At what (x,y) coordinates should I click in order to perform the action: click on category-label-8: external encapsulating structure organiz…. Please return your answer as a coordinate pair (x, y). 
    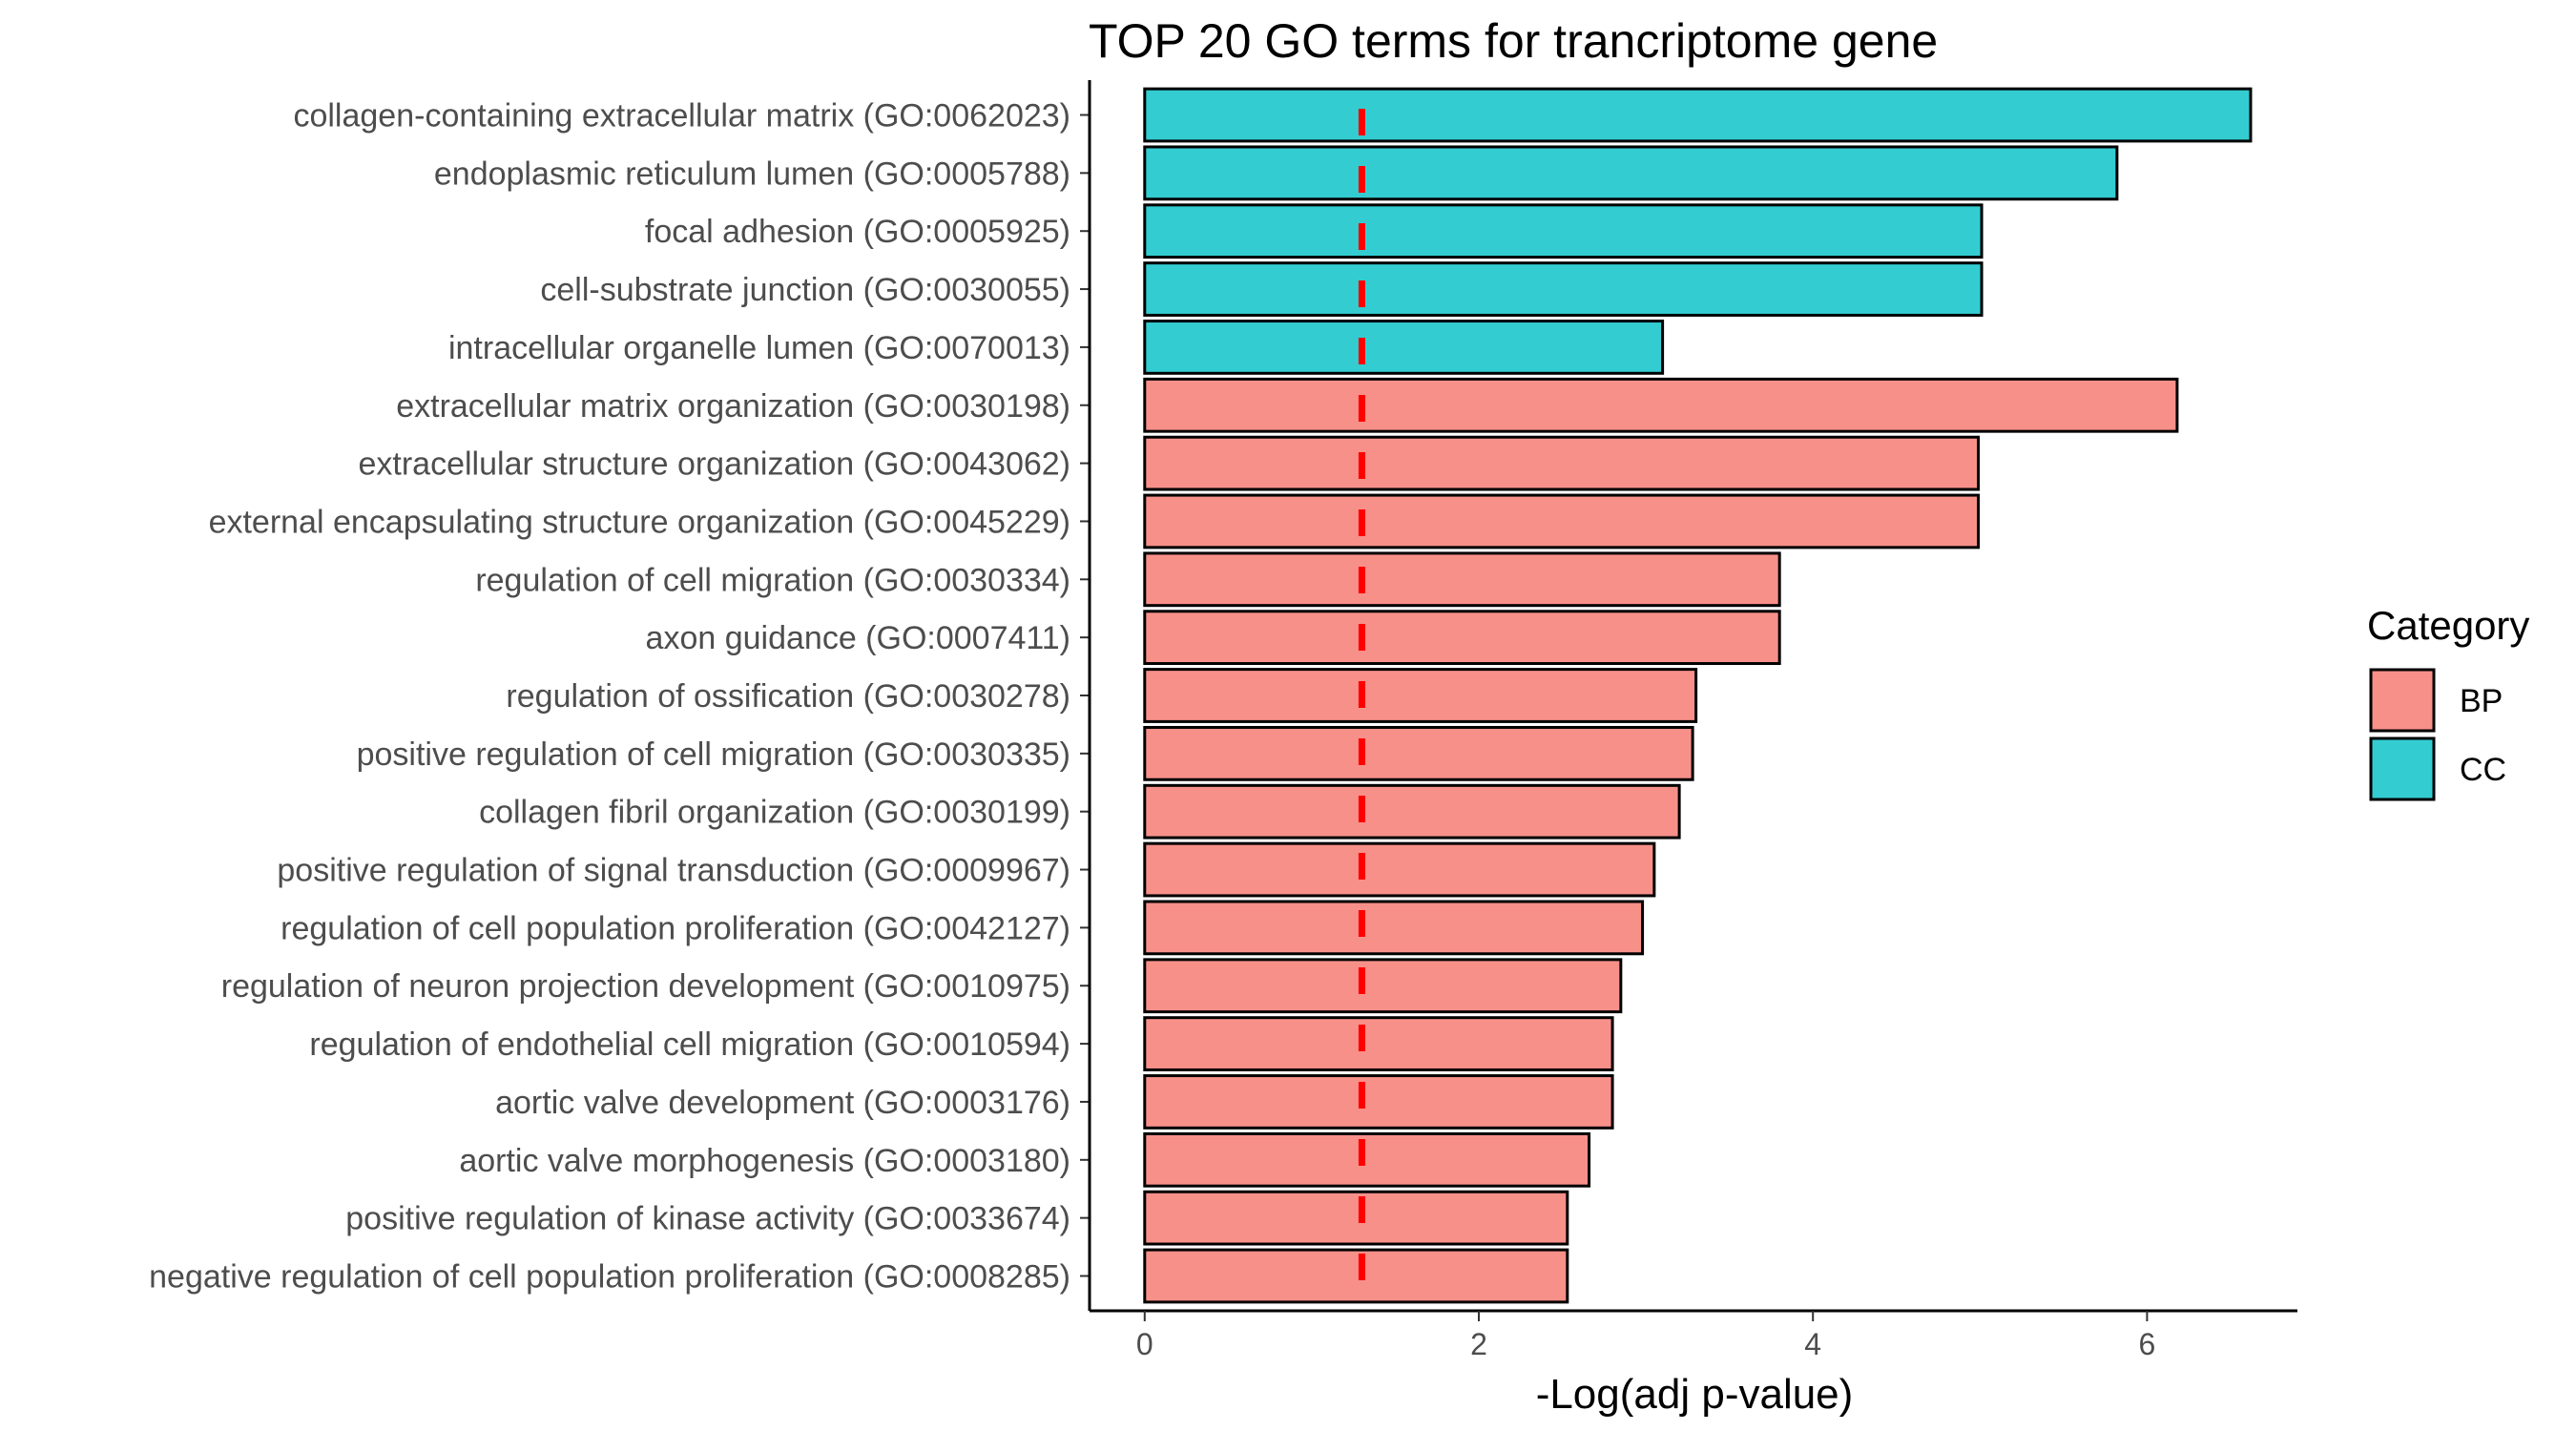
    Looking at the image, I should click on (639, 522).